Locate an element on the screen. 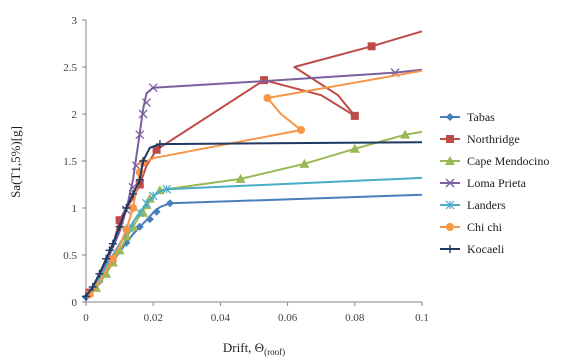 The width and height of the screenshot is (574, 363). x-axis-title: Drift, Θ(roof) is located at coordinates (254, 348).